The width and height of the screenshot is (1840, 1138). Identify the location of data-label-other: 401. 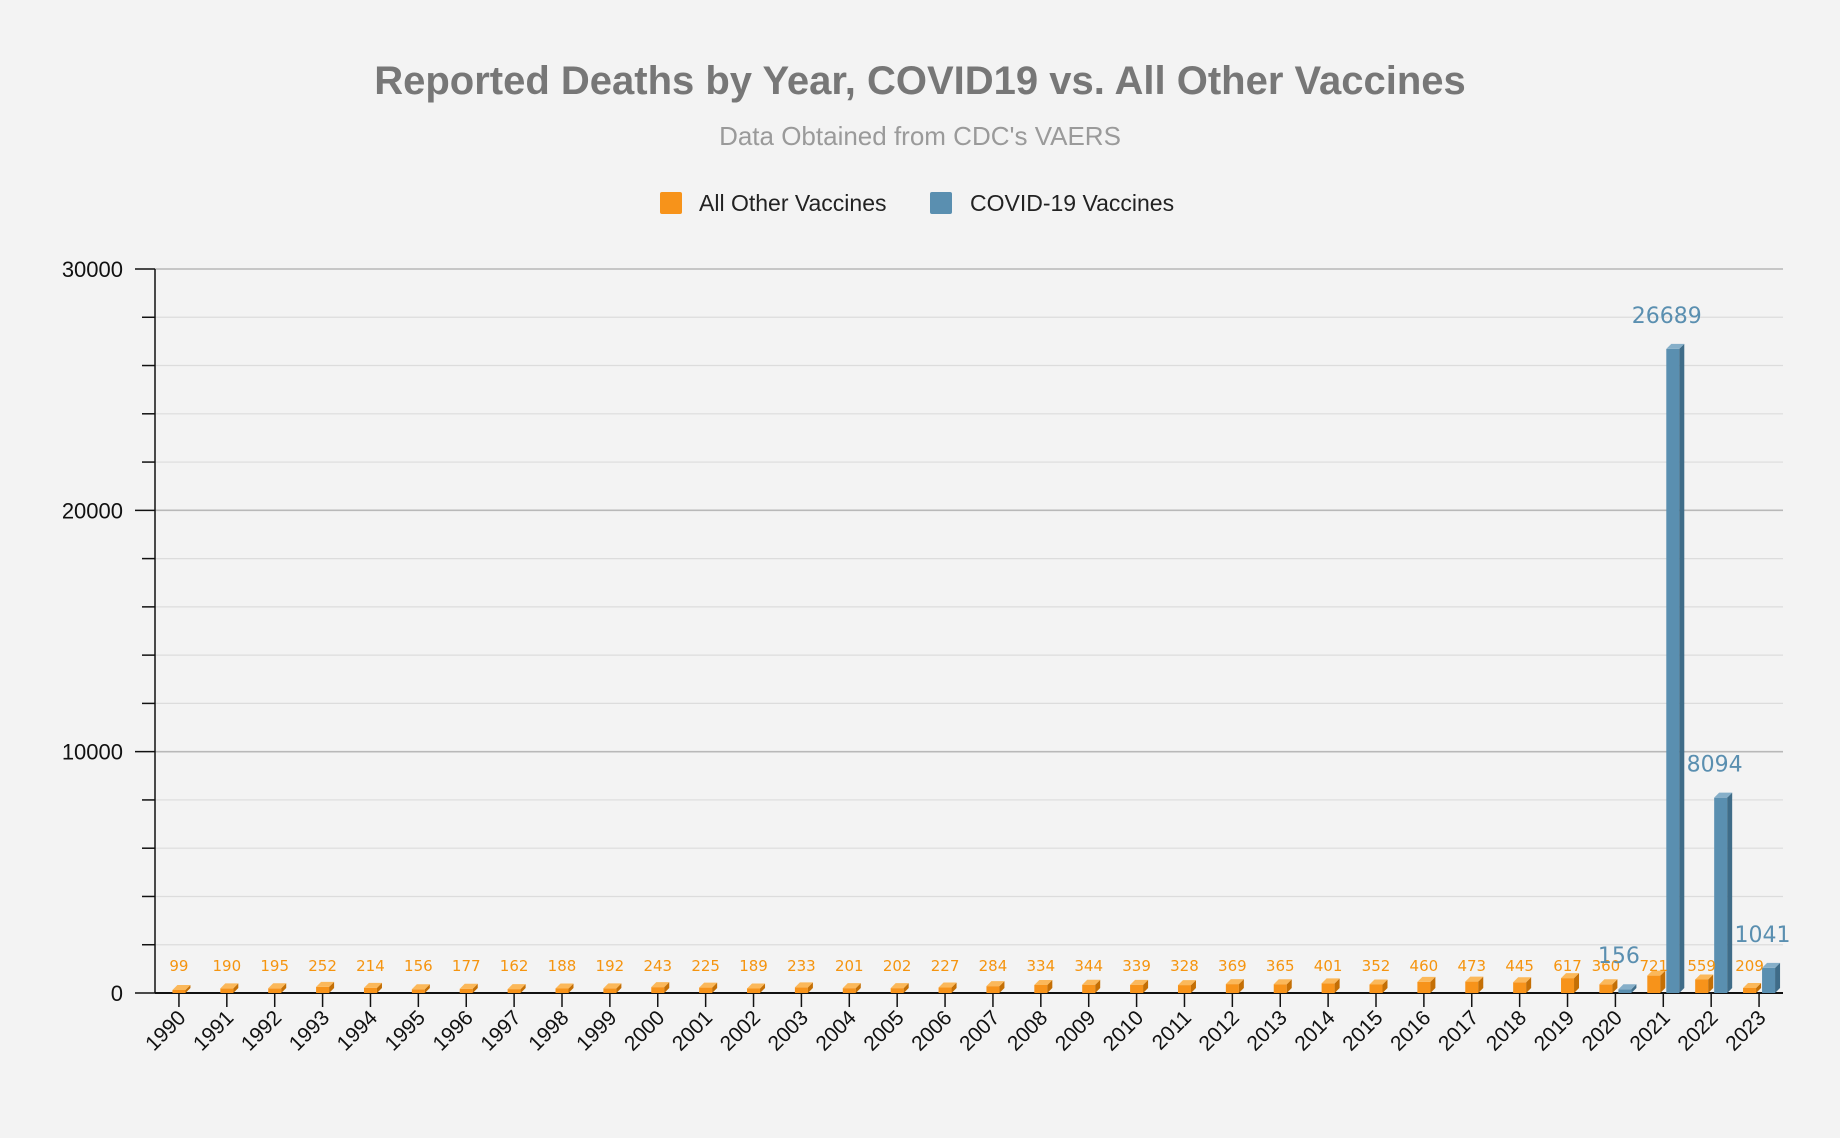
(1328, 966).